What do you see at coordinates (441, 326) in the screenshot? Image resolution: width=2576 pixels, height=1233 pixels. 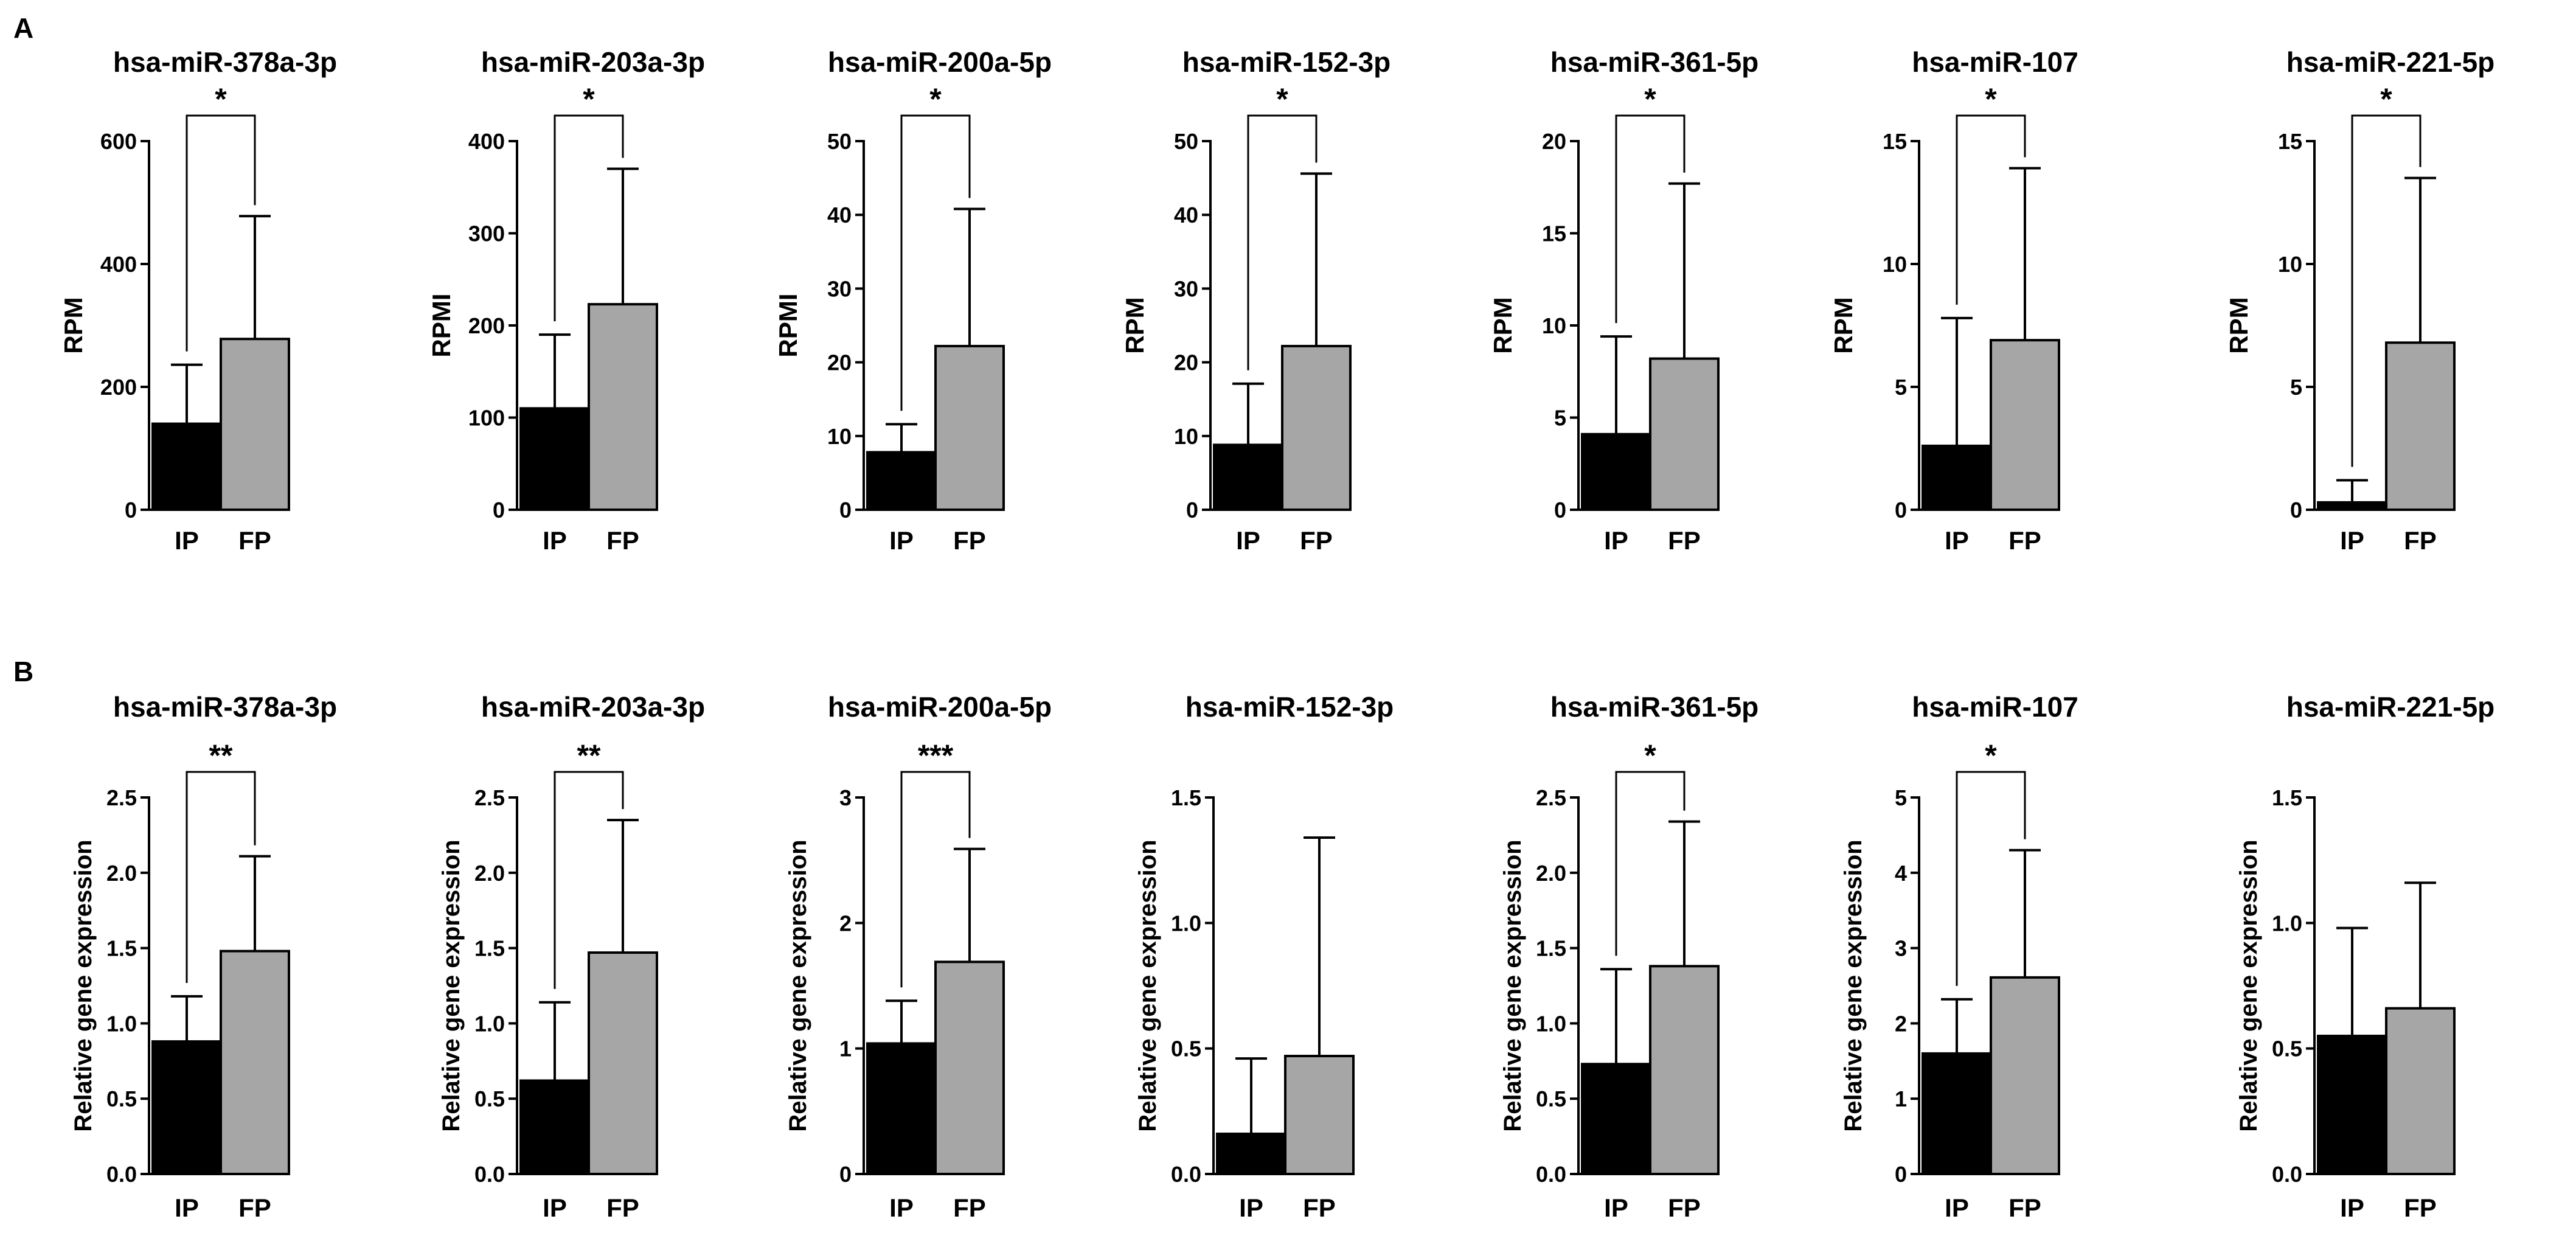 I see `y-axis-label: RPMI` at bounding box center [441, 326].